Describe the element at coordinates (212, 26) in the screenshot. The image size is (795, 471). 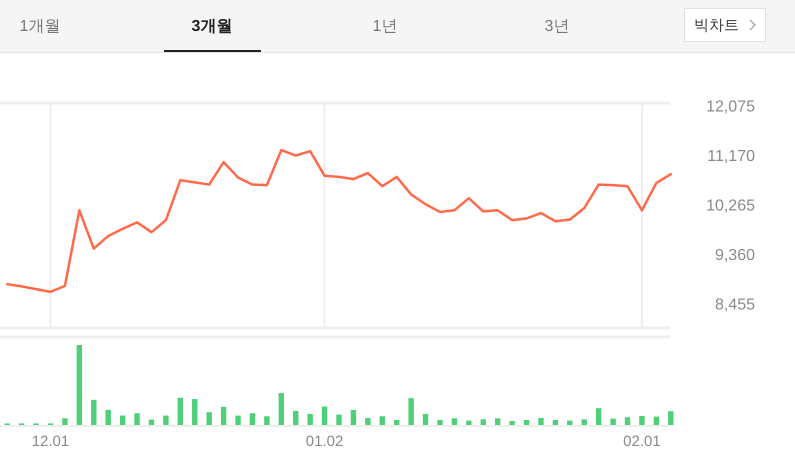
I see `text: 3개월` at that location.